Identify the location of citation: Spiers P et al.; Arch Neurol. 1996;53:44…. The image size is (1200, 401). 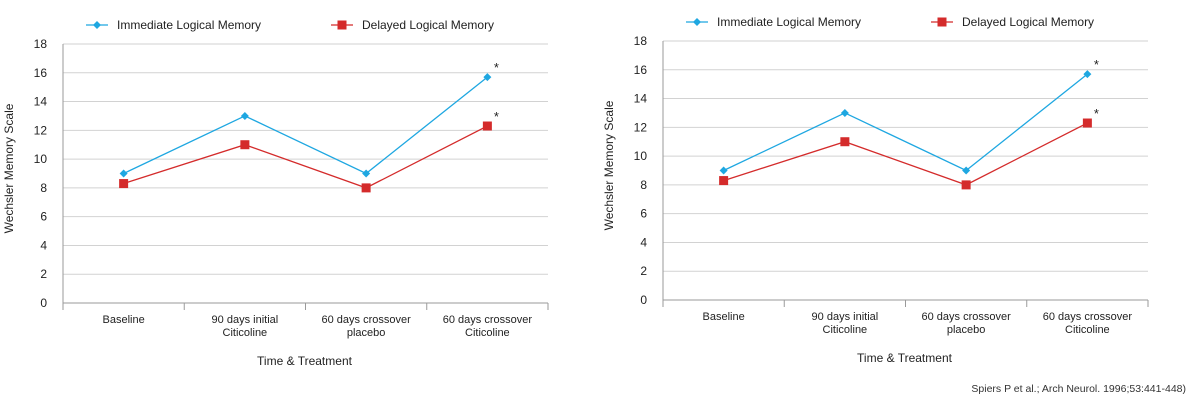
(1078, 389).